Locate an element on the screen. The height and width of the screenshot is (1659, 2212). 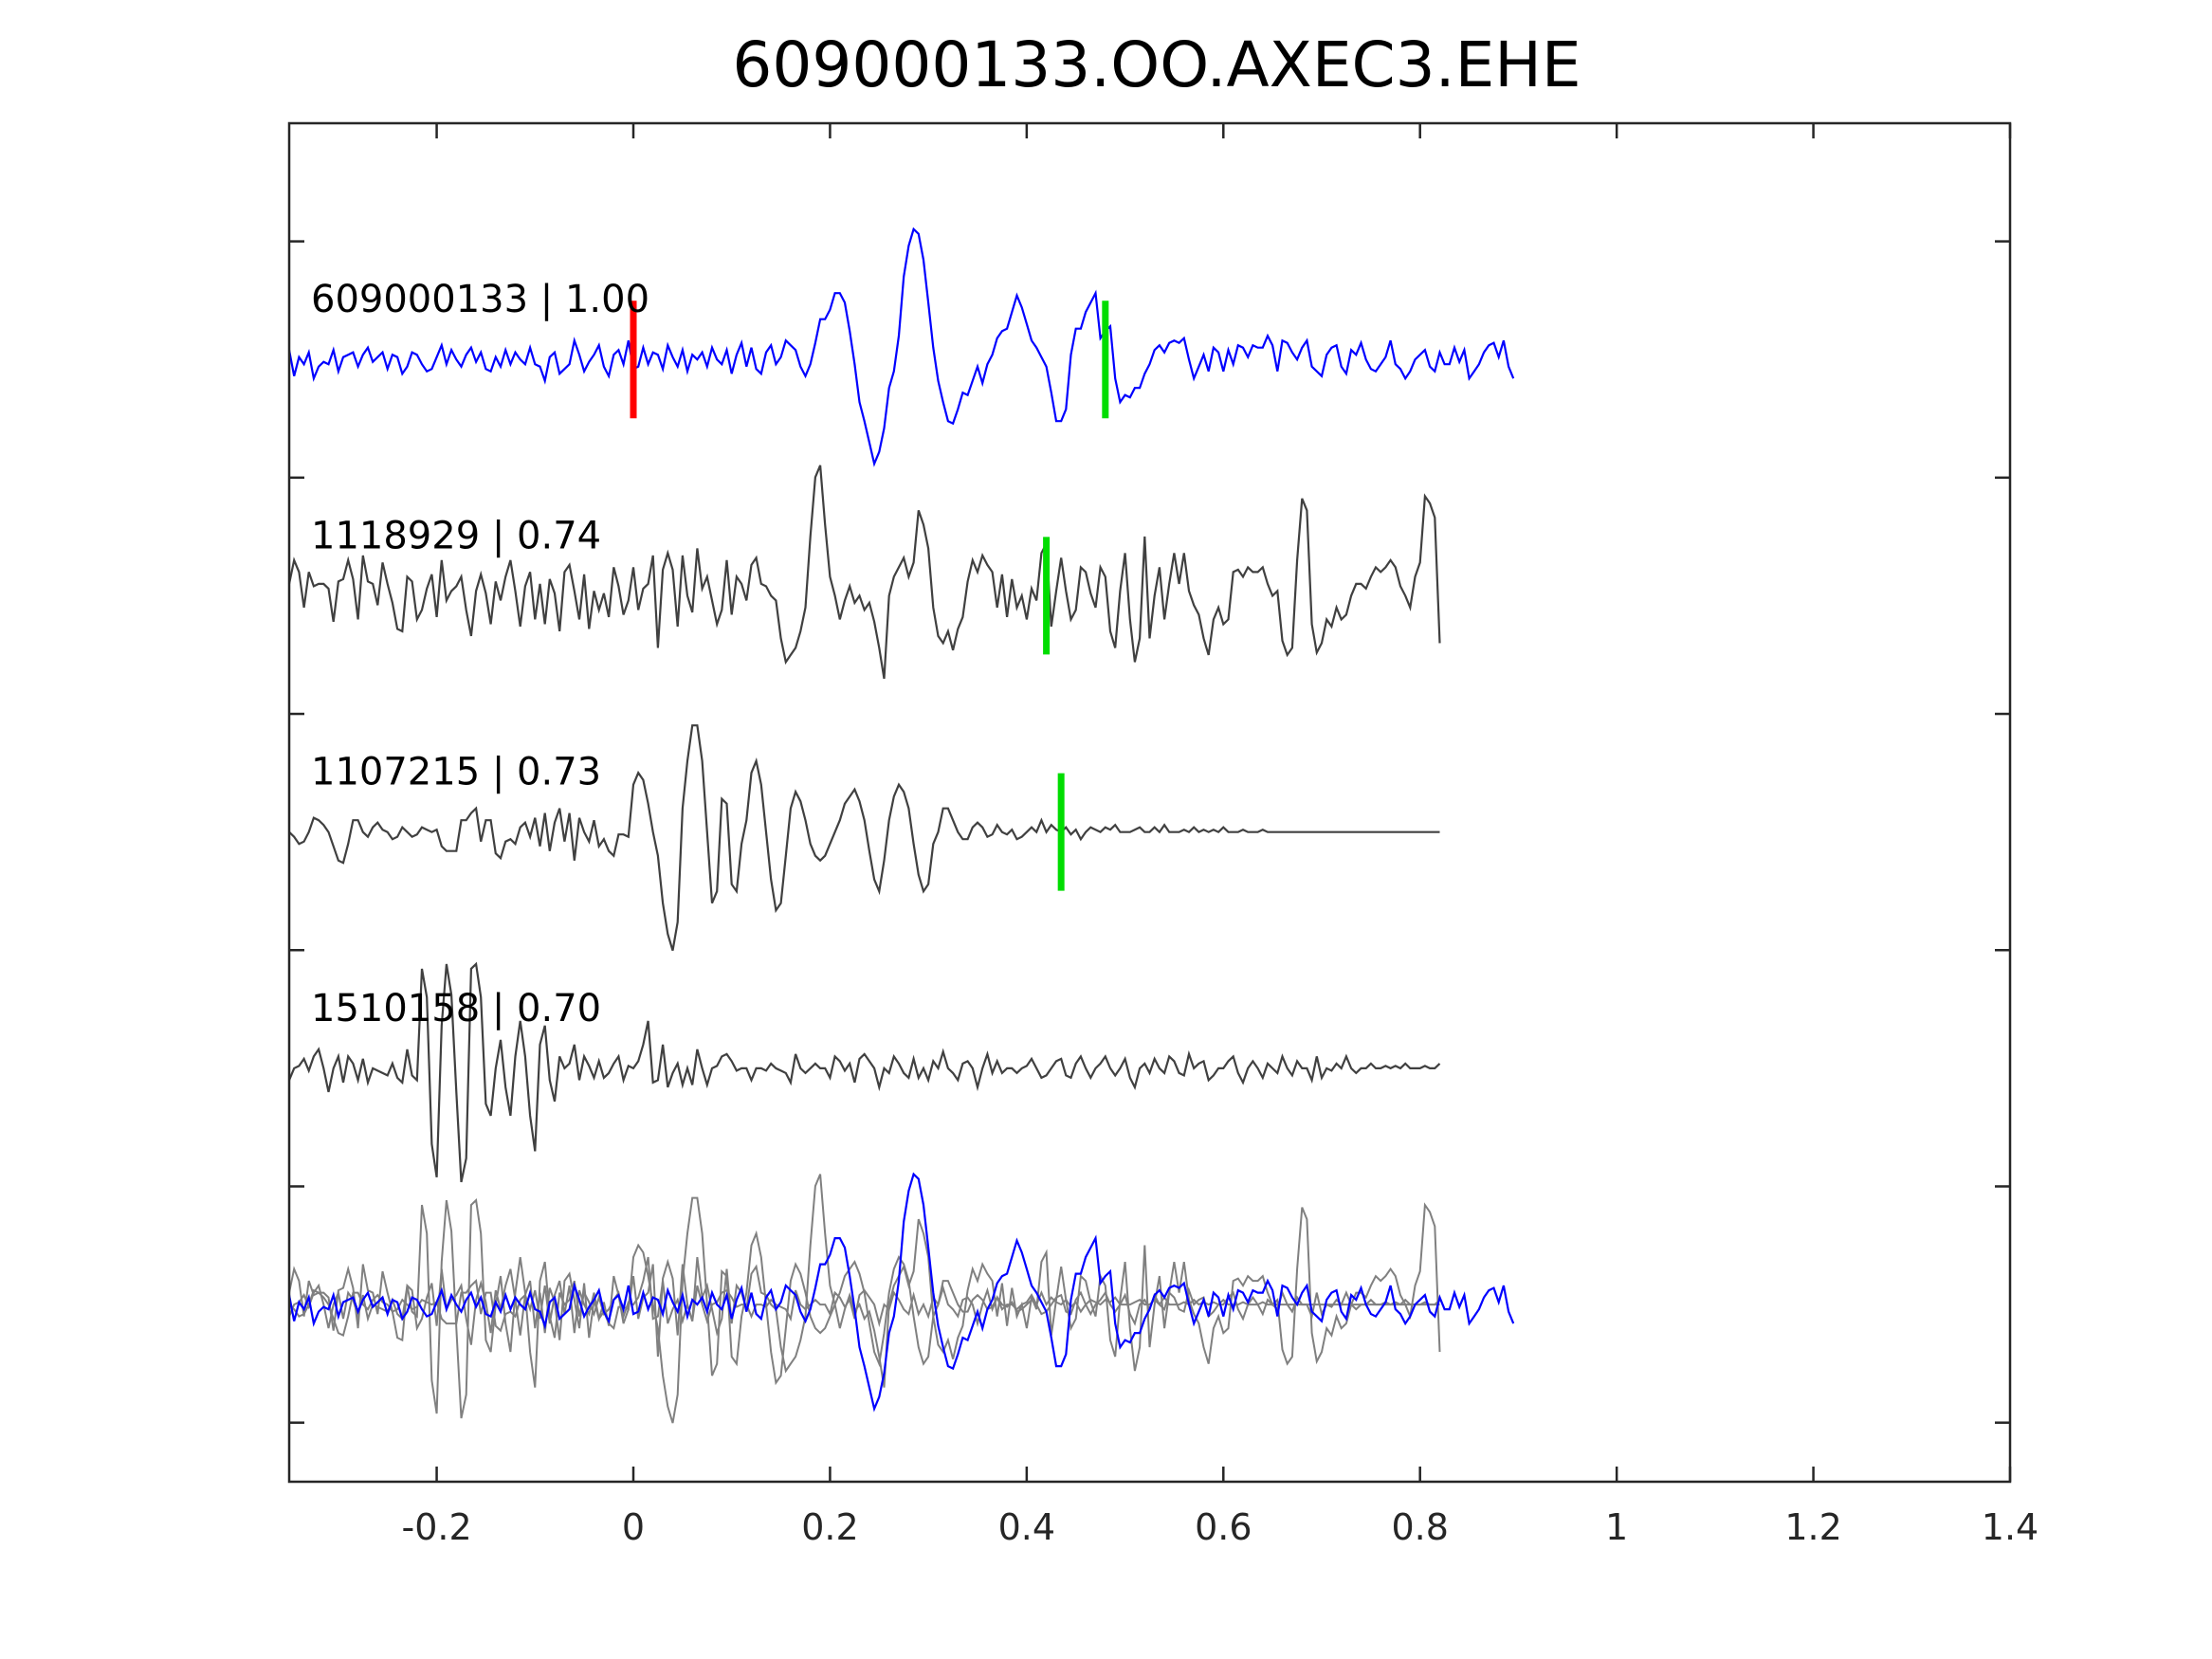
x-tick-label: 0.6 is located at coordinates (1223, 1527).